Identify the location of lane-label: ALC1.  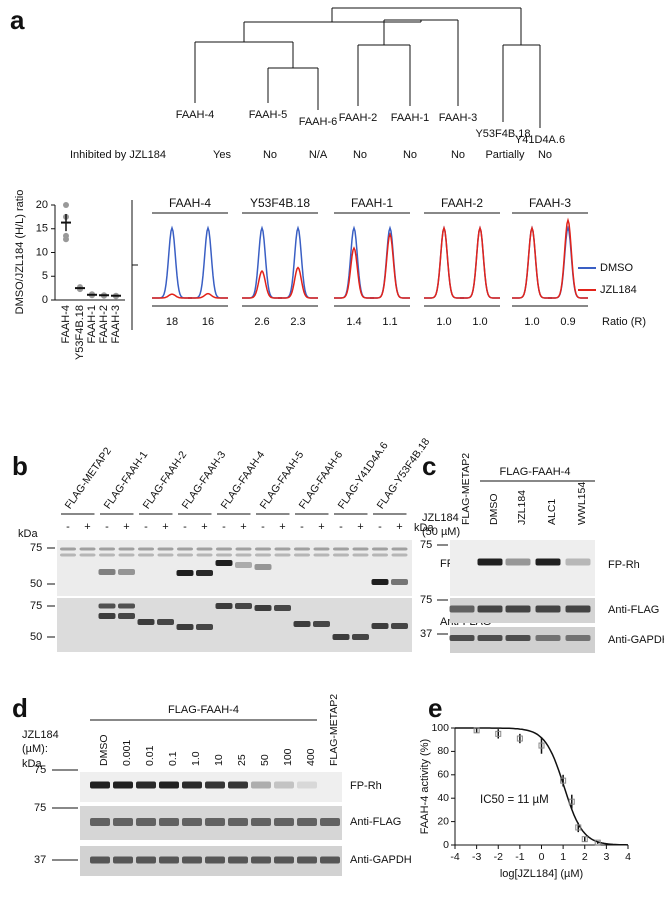
(552, 512).